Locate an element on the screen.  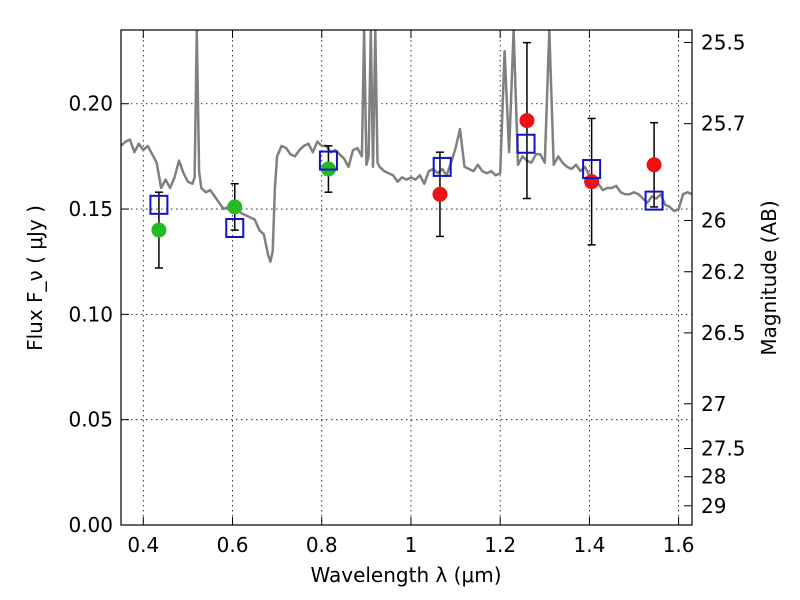
x-tick-label: 0.6 is located at coordinates (233, 545).